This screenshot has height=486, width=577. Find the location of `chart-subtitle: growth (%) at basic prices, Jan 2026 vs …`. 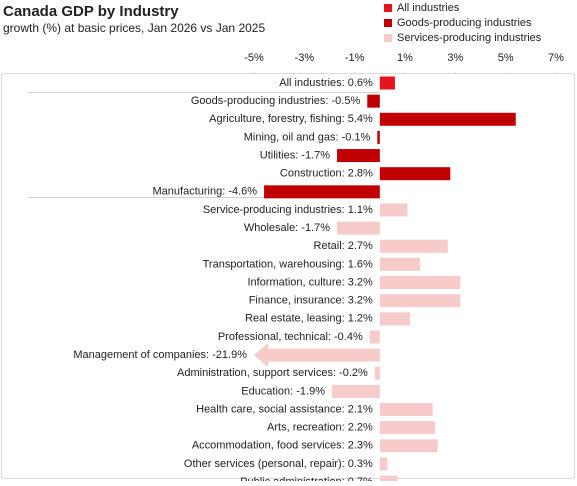

chart-subtitle: growth (%) at basic prices, Jan 2026 vs … is located at coordinates (134, 28).